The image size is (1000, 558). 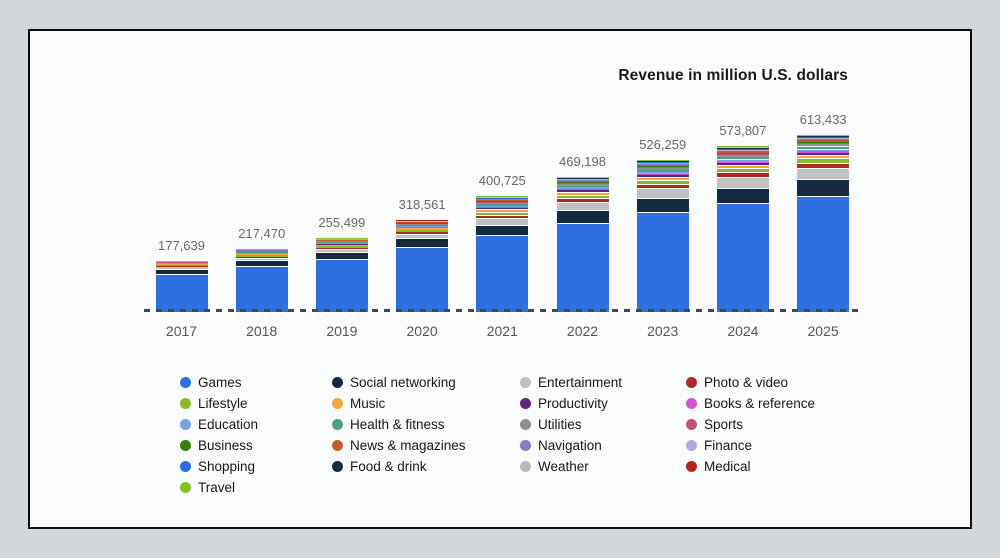 I want to click on segment-lifestyle-2022, so click(x=582, y=196).